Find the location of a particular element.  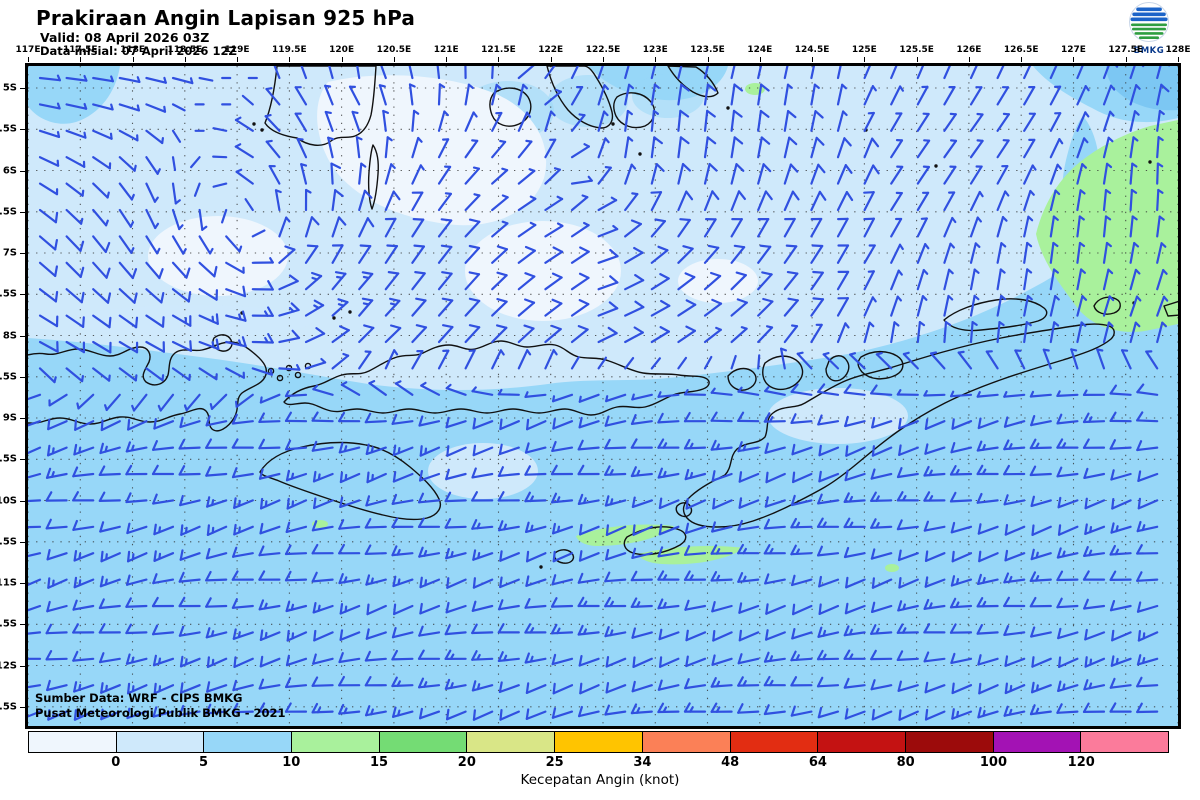

legend-boundary-label: 48 is located at coordinates (730, 762).